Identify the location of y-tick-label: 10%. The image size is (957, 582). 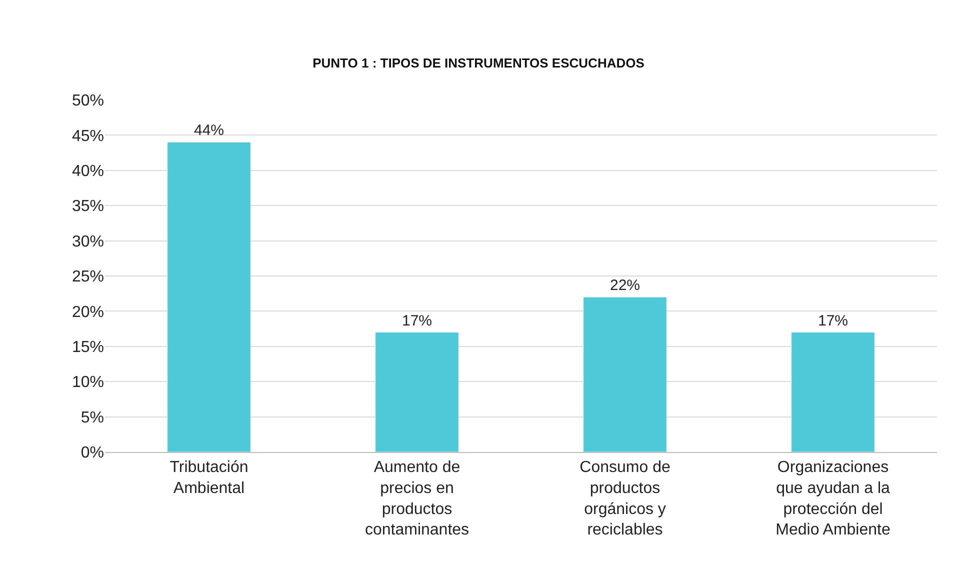
(88, 383).